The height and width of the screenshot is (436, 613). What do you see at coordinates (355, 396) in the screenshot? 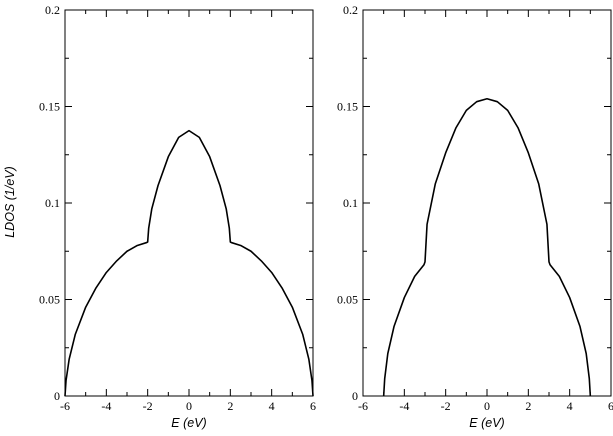
I see `right-y-tick-label: 0` at bounding box center [355, 396].